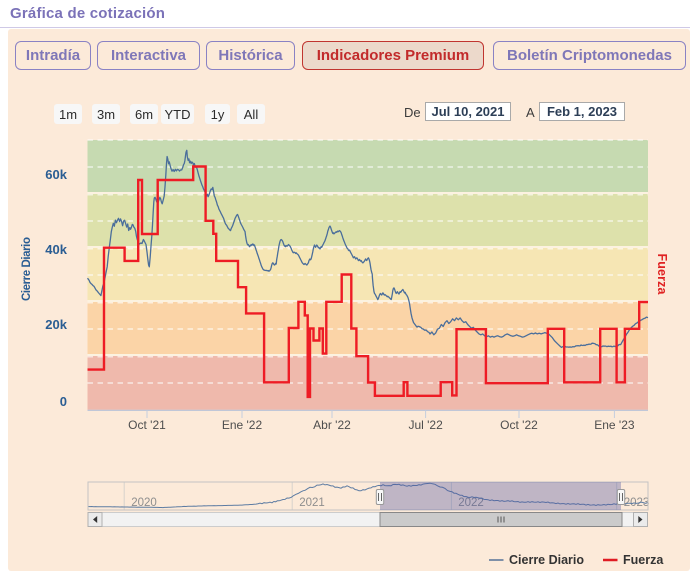 This screenshot has width=690, height=584. What do you see at coordinates (56, 249) in the screenshot?
I see `svg-text: 40k` at bounding box center [56, 249].